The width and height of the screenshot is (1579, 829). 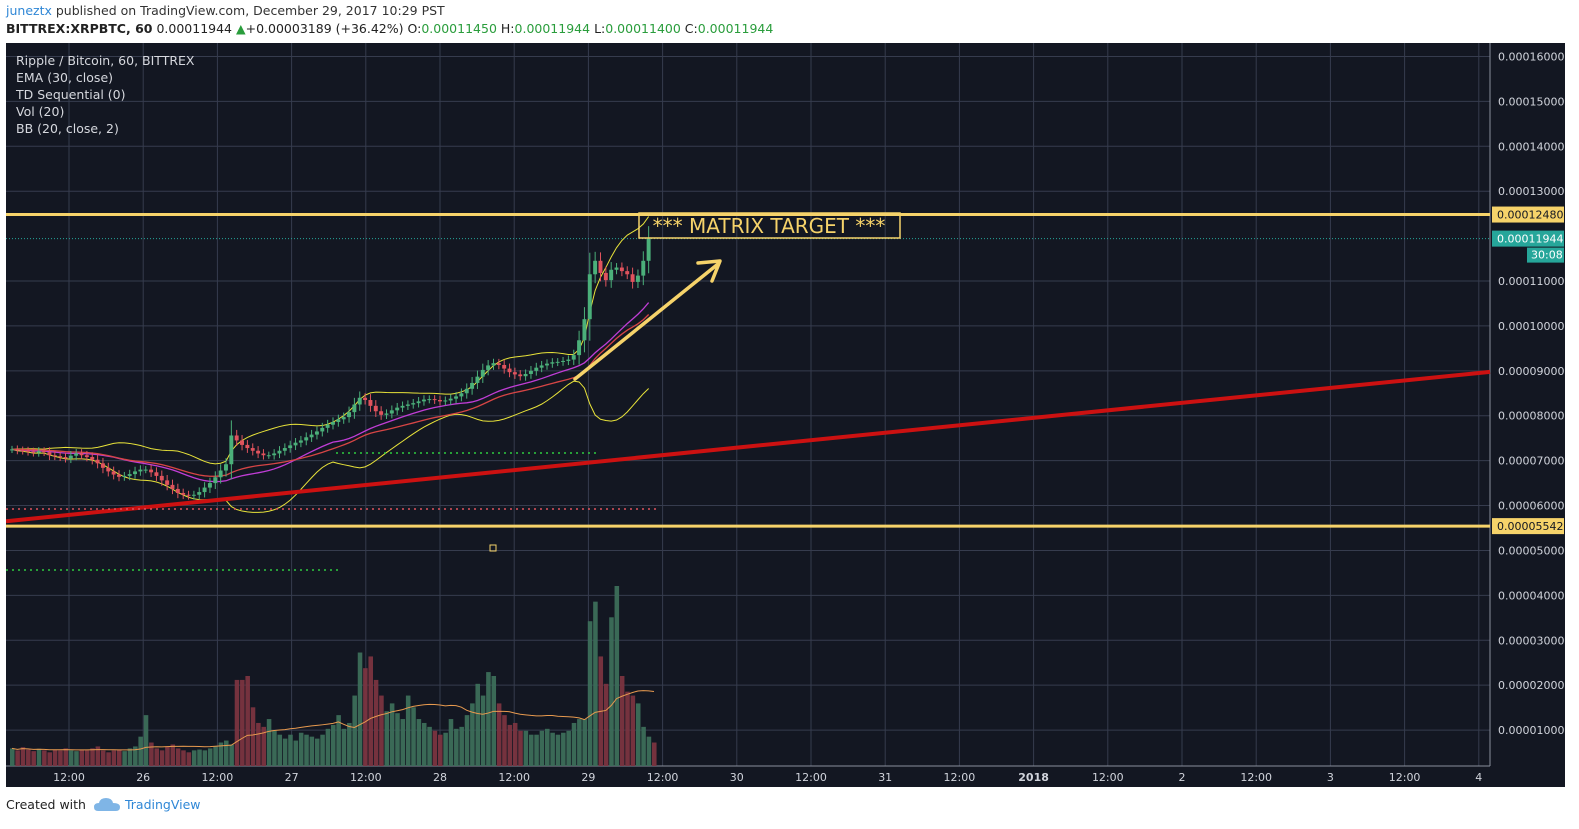 What do you see at coordinates (1530, 526) in the screenshot?
I see `level-price-label: 0.00005542` at bounding box center [1530, 526].